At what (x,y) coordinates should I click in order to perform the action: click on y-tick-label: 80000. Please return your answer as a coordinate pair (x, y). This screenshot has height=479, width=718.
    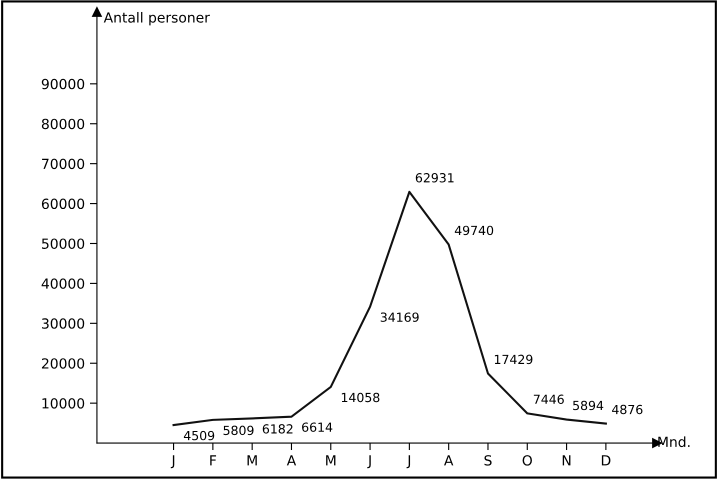
    Looking at the image, I should click on (63, 124).